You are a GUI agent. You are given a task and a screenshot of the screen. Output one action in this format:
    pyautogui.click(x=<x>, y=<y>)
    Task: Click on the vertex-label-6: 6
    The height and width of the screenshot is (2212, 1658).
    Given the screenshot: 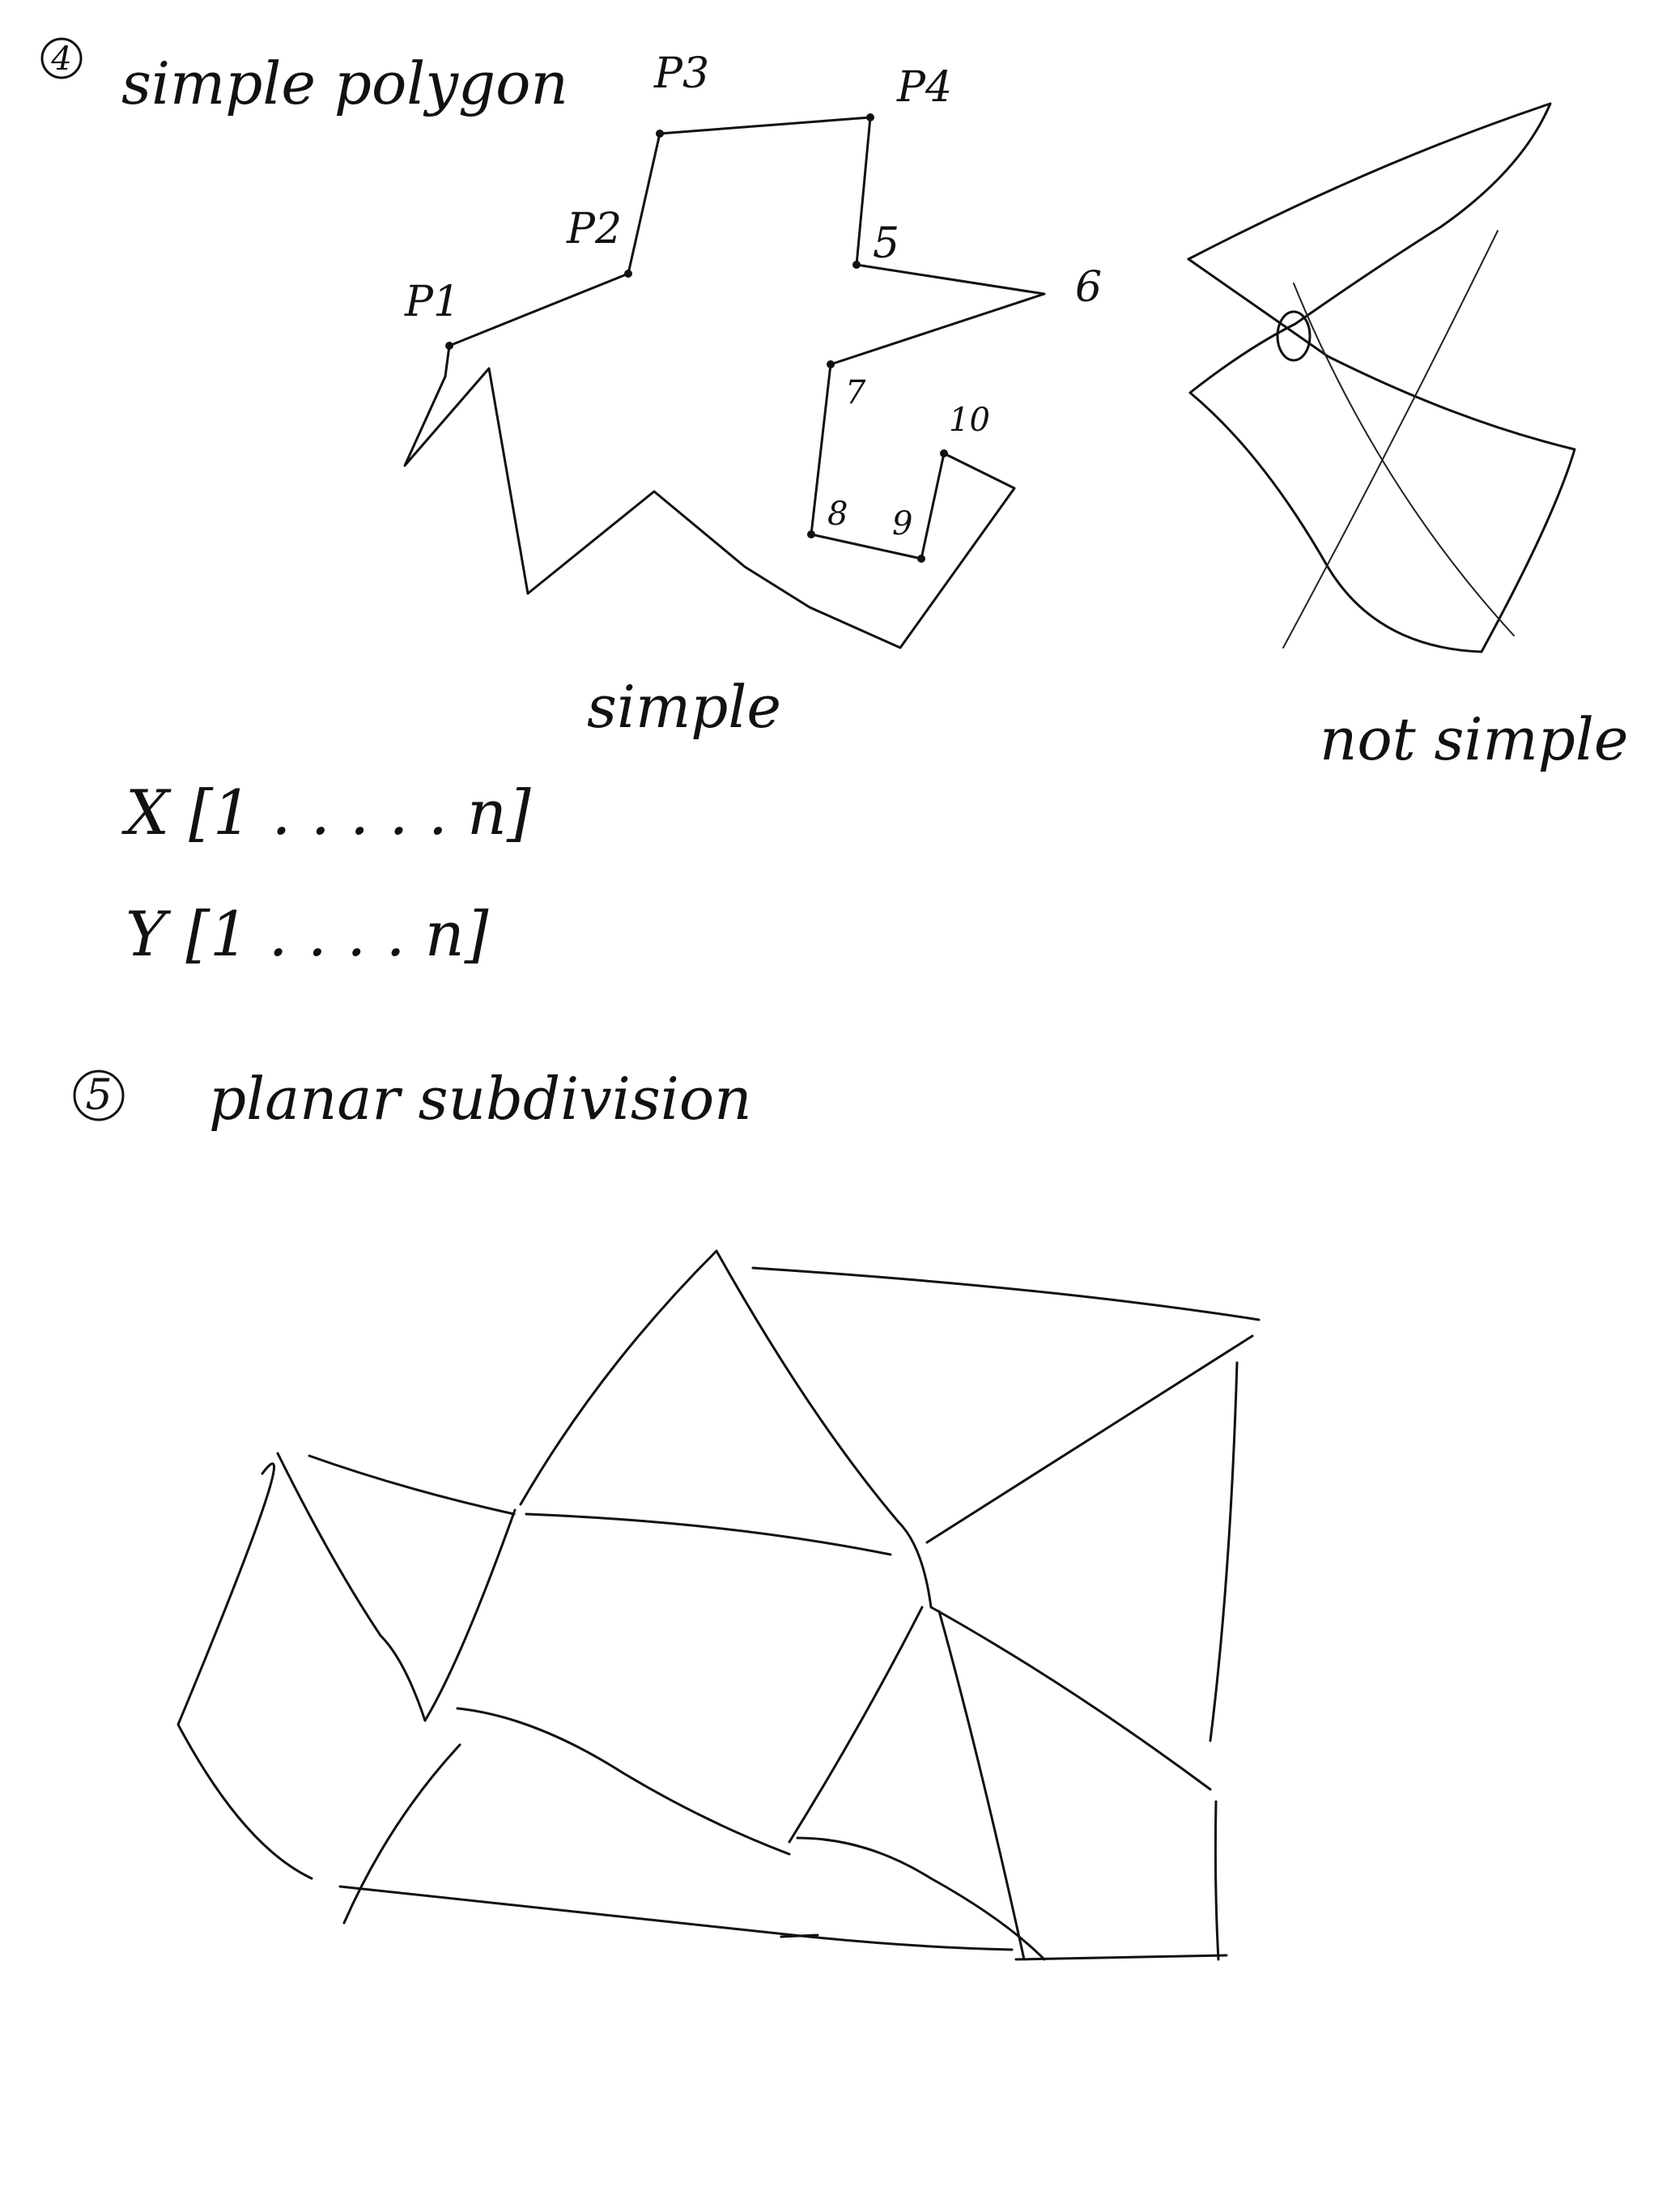 What is the action you would take?
    pyautogui.click(x=1088, y=288)
    